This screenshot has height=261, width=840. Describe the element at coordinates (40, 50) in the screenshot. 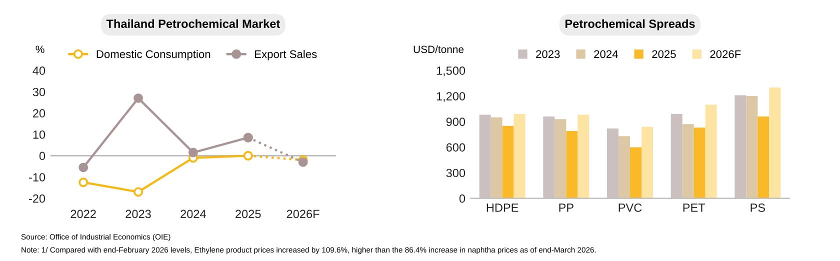

I see `y-axis-title: %` at that location.